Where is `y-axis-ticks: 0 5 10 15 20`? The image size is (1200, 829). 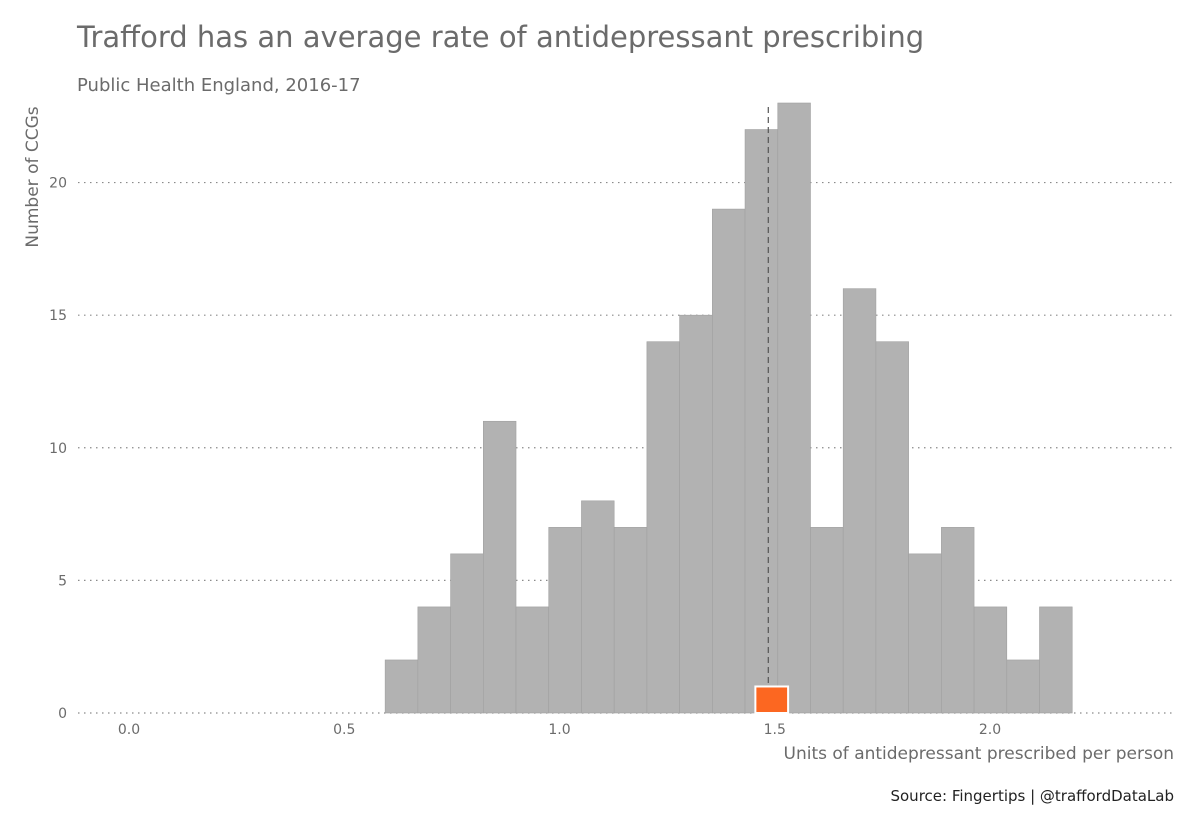
y-axis-ticks: 0 5 10 15 20 is located at coordinates (58, 449).